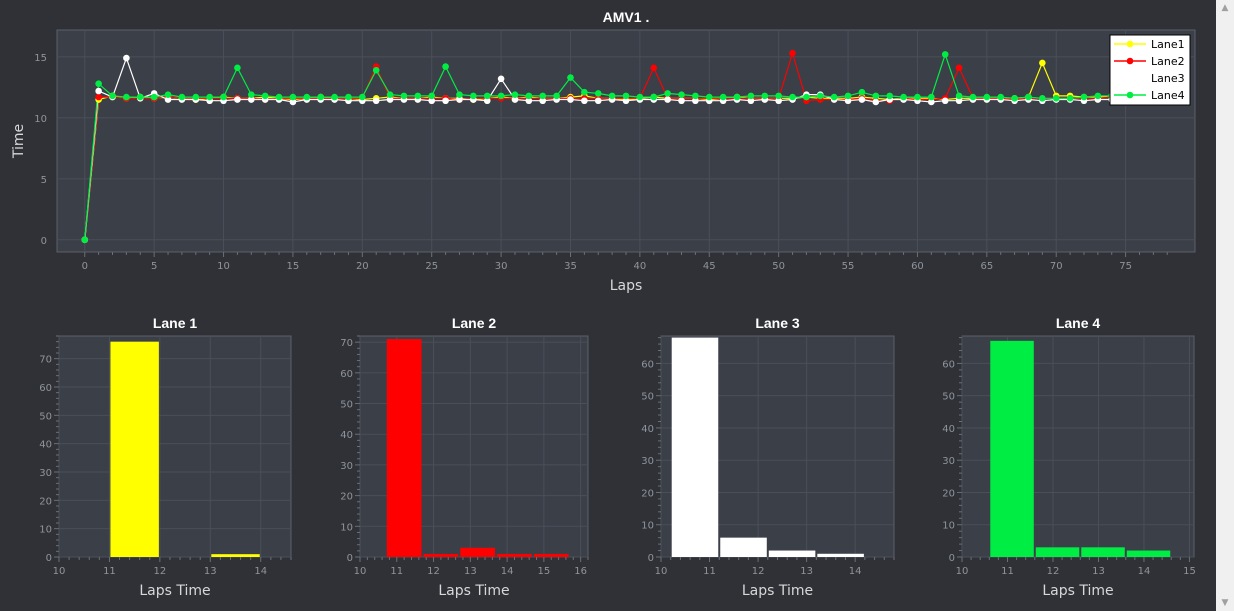 Image resolution: width=1234 pixels, height=611 pixels. I want to click on hist2-x-tick-label: 15, so click(544, 571).